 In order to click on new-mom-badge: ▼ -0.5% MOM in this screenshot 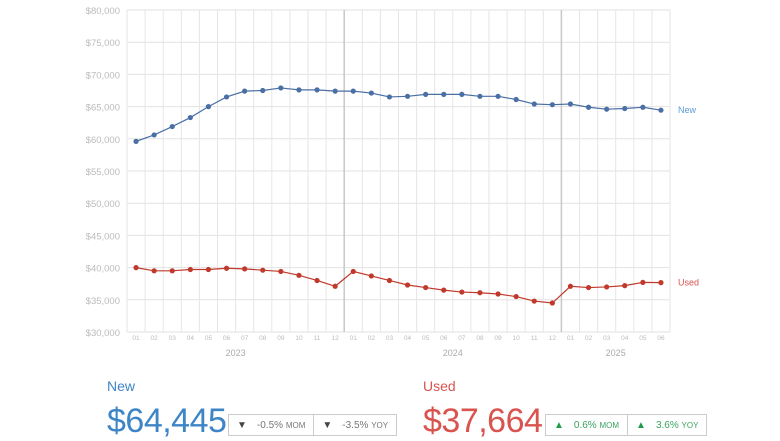, I will do `click(271, 425)`.